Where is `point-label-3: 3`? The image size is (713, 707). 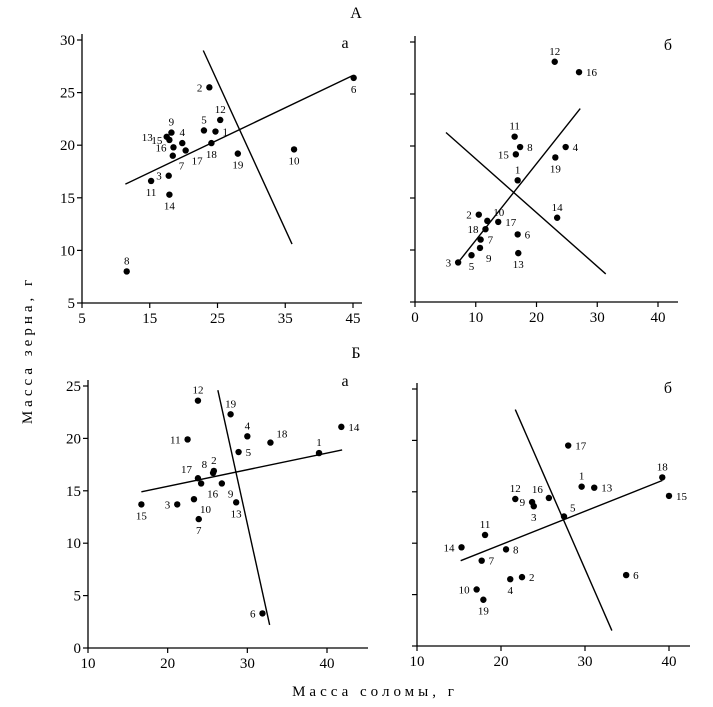 point-label-3: 3 is located at coordinates (168, 505).